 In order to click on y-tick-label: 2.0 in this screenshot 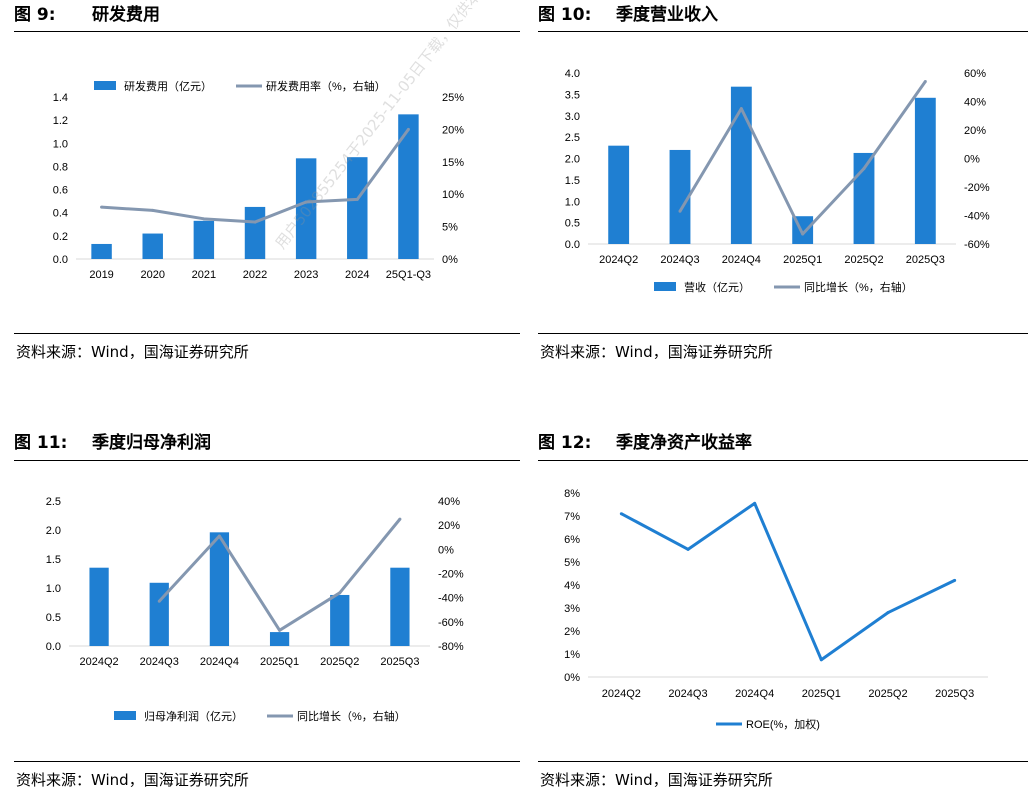, I will do `click(572, 160)`.